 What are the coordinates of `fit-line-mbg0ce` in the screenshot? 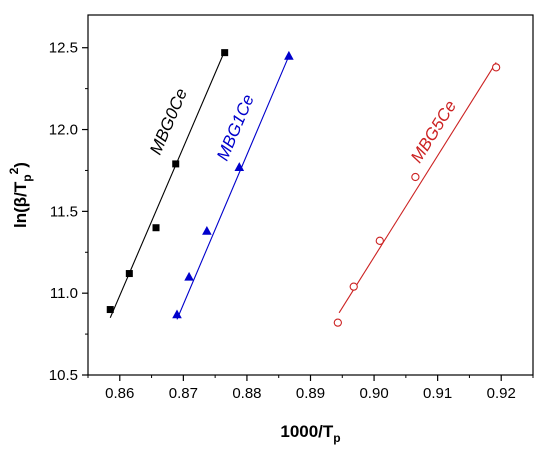 It's located at (167, 184).